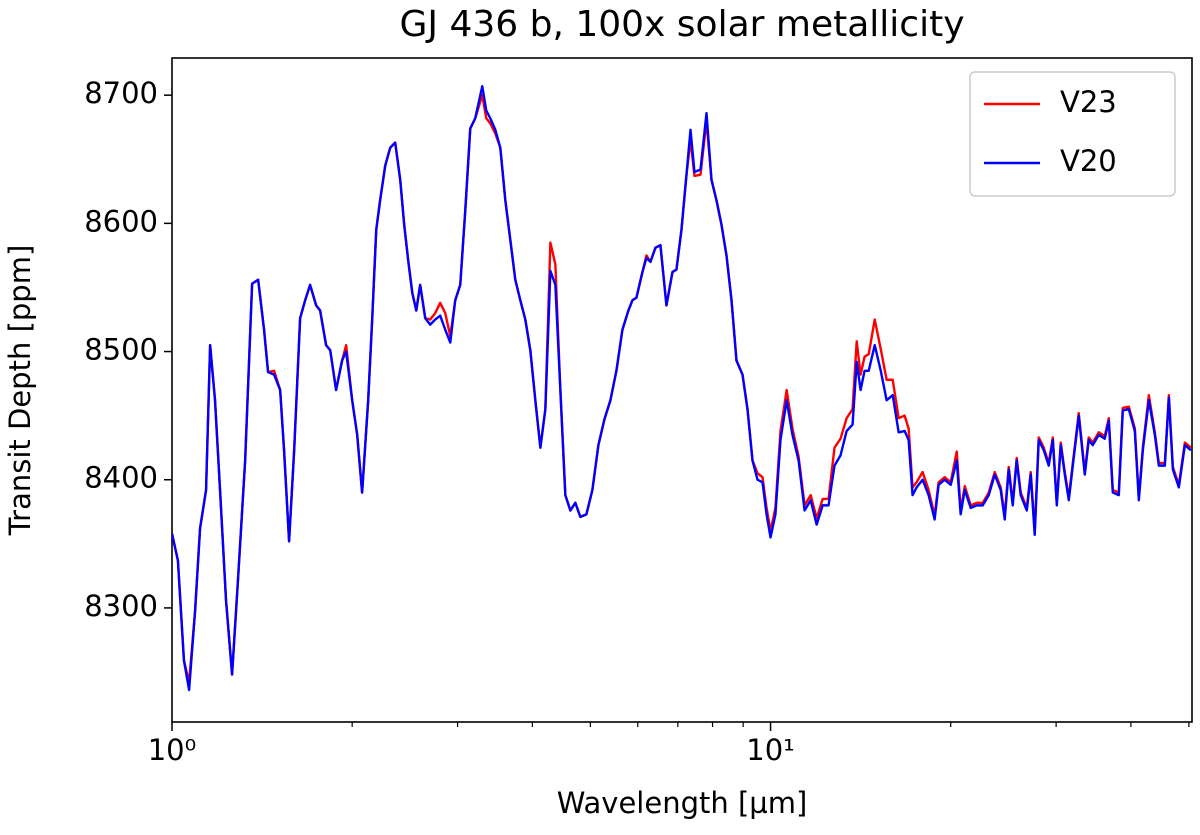  What do you see at coordinates (1088, 102) in the screenshot?
I see `legend-label: V23` at bounding box center [1088, 102].